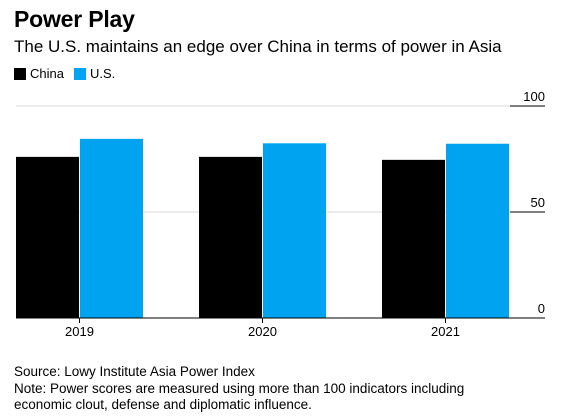  I want to click on legend-swatch-us, so click(79, 73).